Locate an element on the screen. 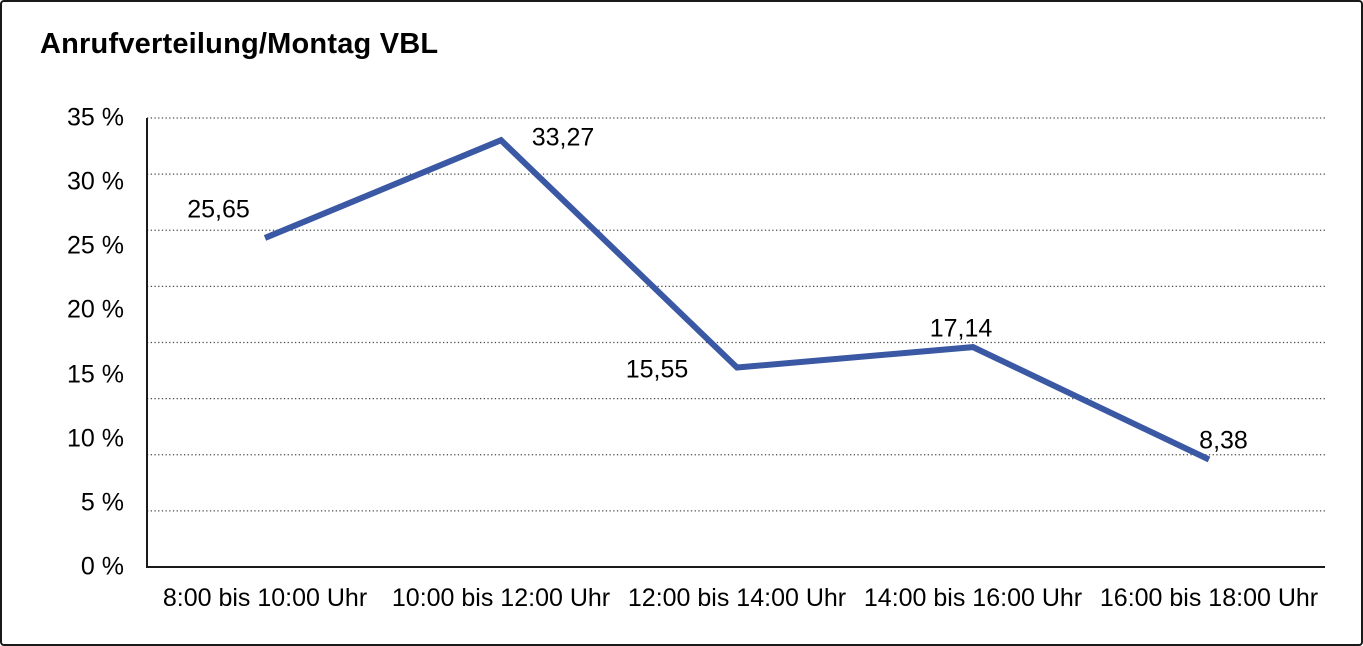 This screenshot has width=1363, height=646. x-axis-category-label: 10:00 bis 12:00 Uhr is located at coordinates (501, 598).